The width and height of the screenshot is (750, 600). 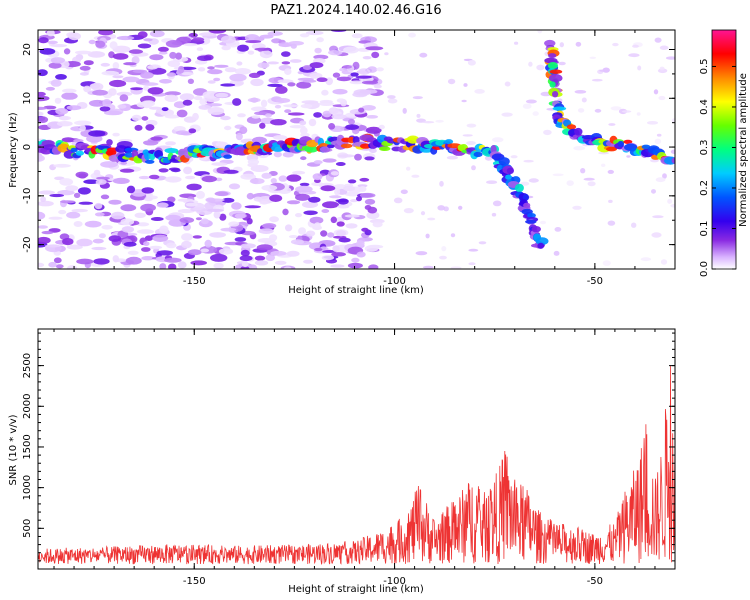 I want to click on x-tick-label: -150, so click(x=194, y=281).